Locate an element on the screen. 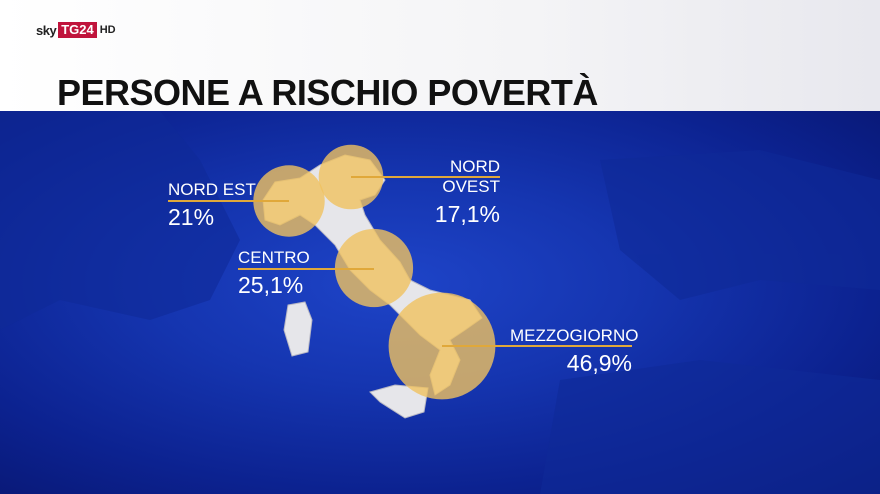 This screenshot has width=880, height=494. region-name: CENTRO is located at coordinates (274, 257).